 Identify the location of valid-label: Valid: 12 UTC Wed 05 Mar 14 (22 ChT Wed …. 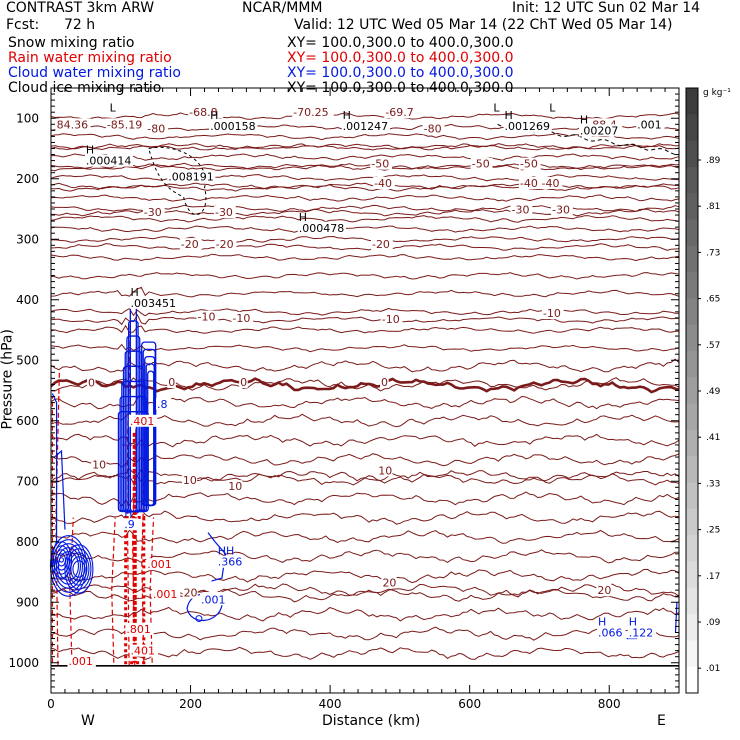
(483, 25).